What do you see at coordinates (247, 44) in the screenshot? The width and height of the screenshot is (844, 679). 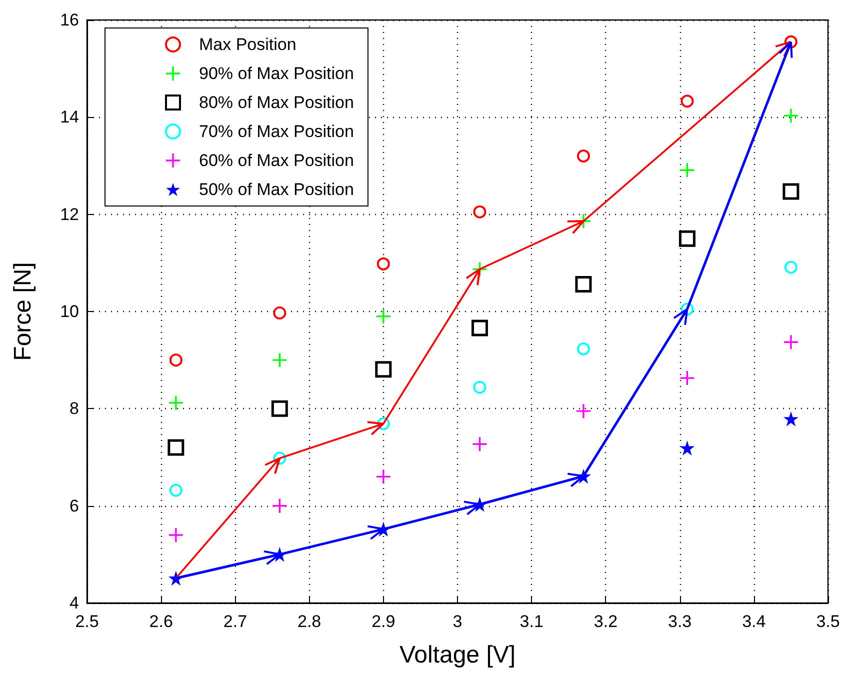 I see `legend-label: Max Position` at bounding box center [247, 44].